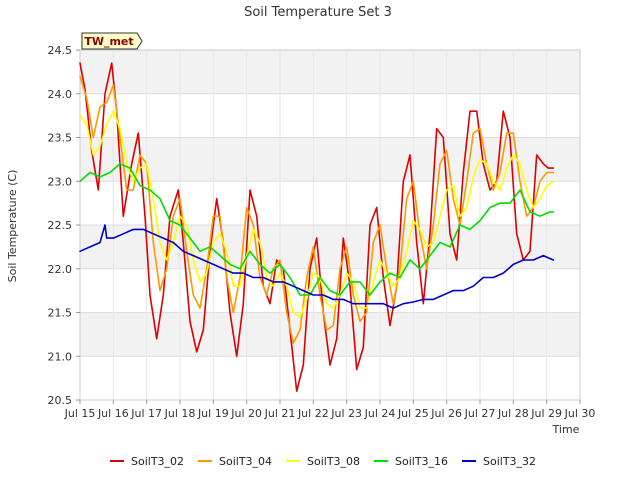 The height and width of the screenshot is (480, 640). I want to click on x-tick-label: Jul 19, so click(213, 413).